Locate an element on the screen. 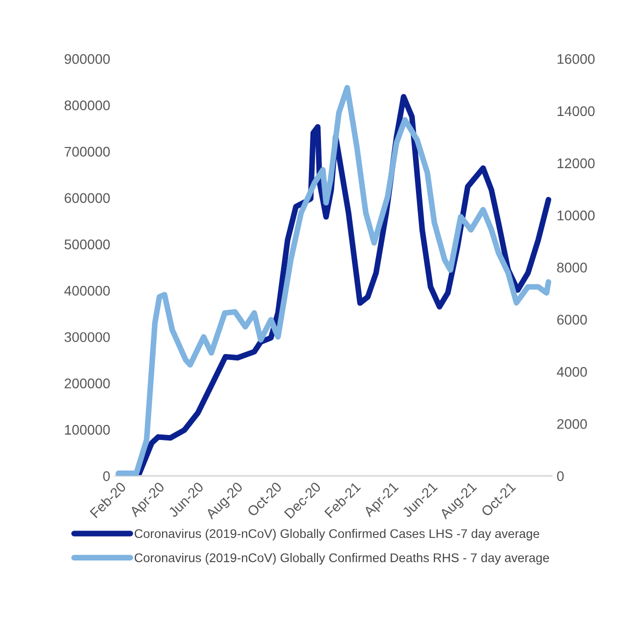 The height and width of the screenshot is (632, 640). y2-tick-label: 6000 is located at coordinates (572, 319).